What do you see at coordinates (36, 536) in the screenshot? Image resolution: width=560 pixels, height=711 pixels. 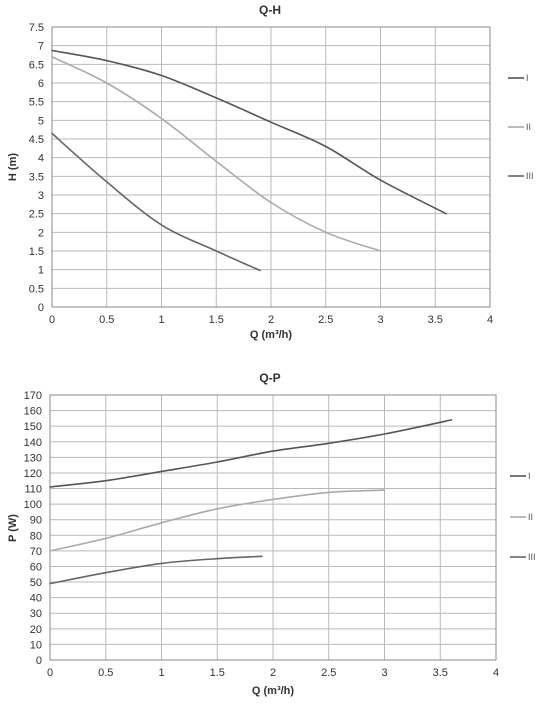 I see `y-tick-label: 80` at bounding box center [36, 536].